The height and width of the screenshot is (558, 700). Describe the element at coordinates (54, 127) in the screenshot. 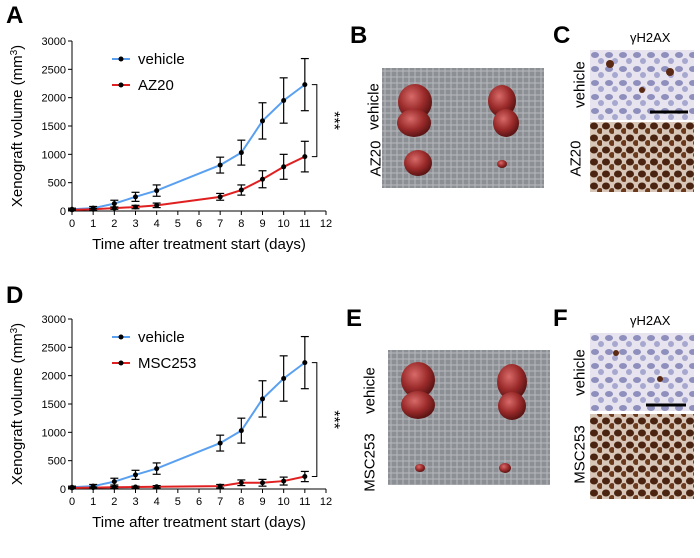

I see `chart-a-ytick-label: 1500` at that location.